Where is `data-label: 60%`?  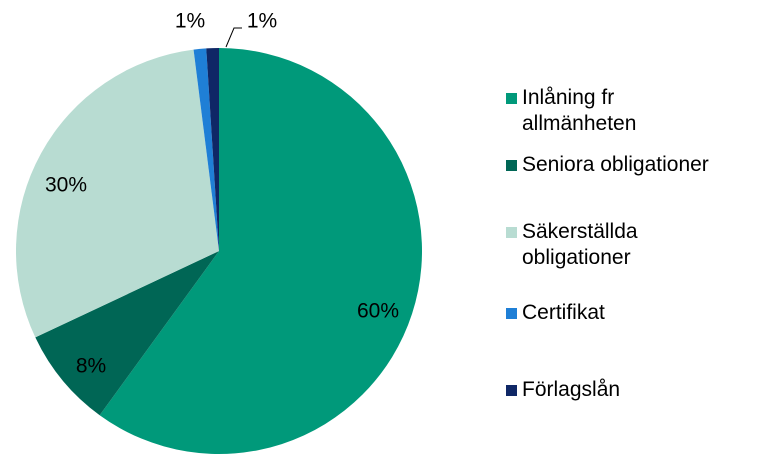
data-label: 60% is located at coordinates (378, 311).